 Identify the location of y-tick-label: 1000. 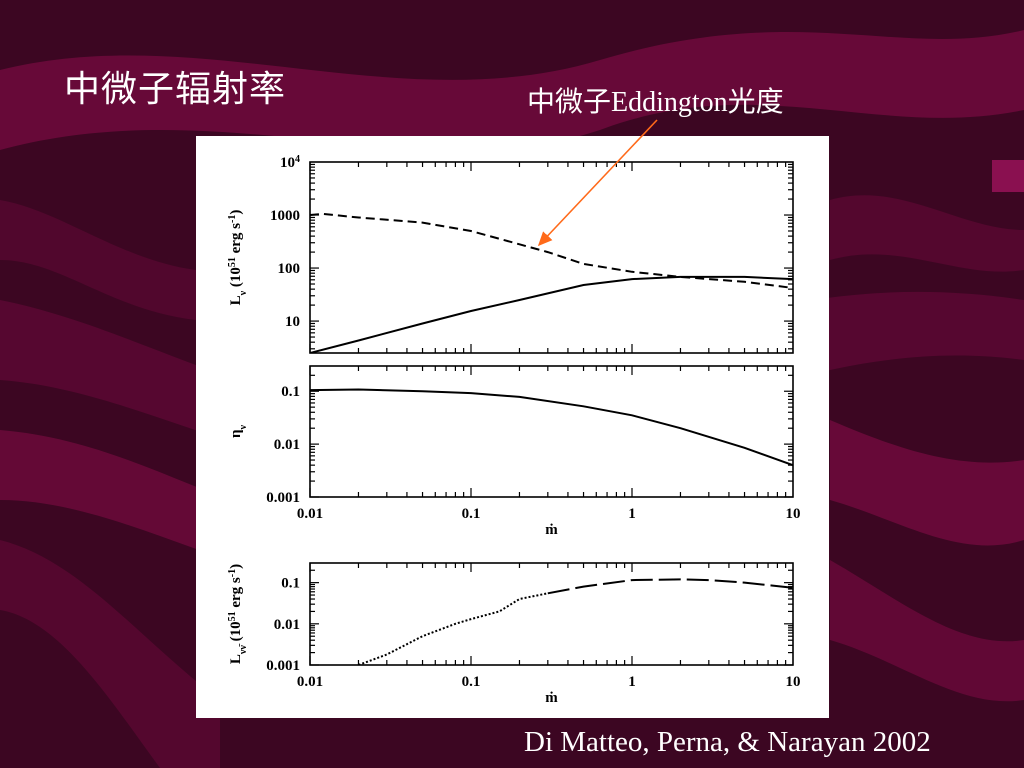
(285, 216).